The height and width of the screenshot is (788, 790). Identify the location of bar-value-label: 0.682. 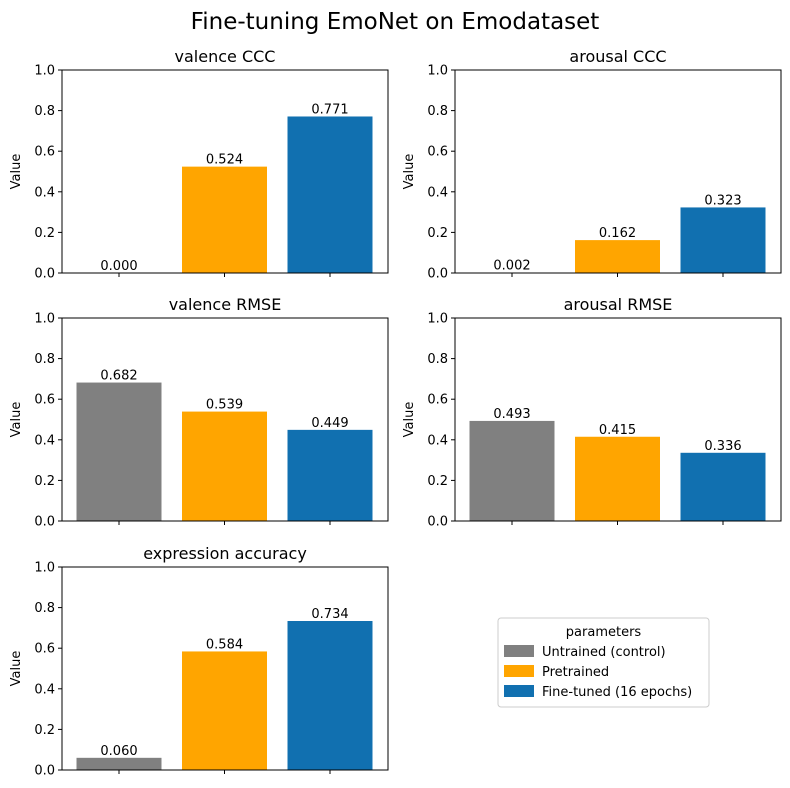
(118, 376).